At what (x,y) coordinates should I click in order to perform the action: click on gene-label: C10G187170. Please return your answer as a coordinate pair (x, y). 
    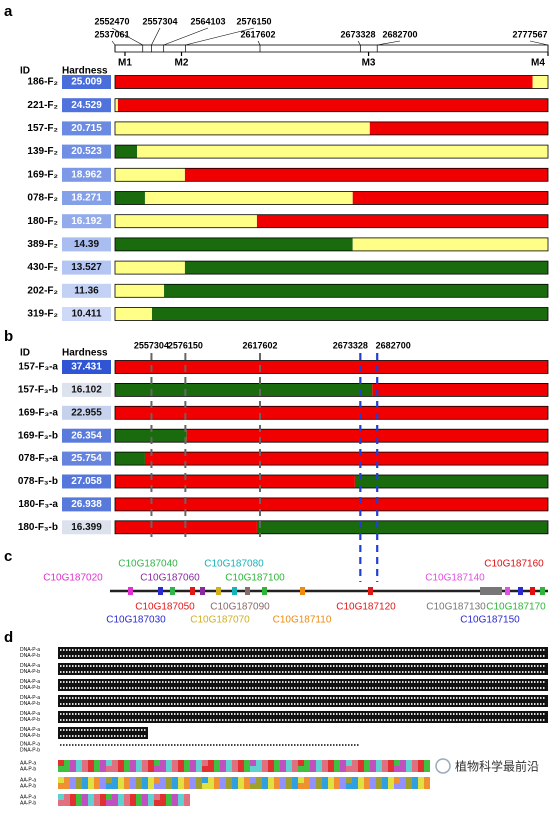
    Looking at the image, I should click on (516, 607).